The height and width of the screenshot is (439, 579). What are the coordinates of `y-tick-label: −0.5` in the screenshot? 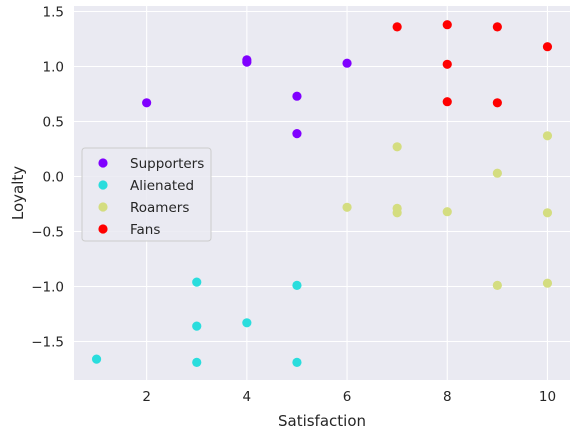 It's located at (47, 233).